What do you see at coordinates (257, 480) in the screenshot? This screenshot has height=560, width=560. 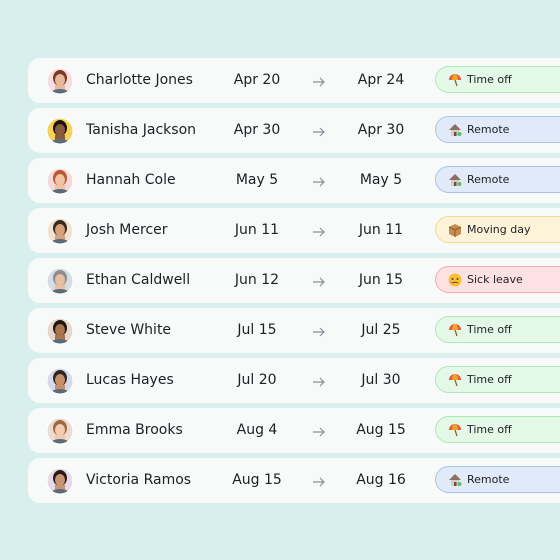 I see `start-date: Aug 15` at bounding box center [257, 480].